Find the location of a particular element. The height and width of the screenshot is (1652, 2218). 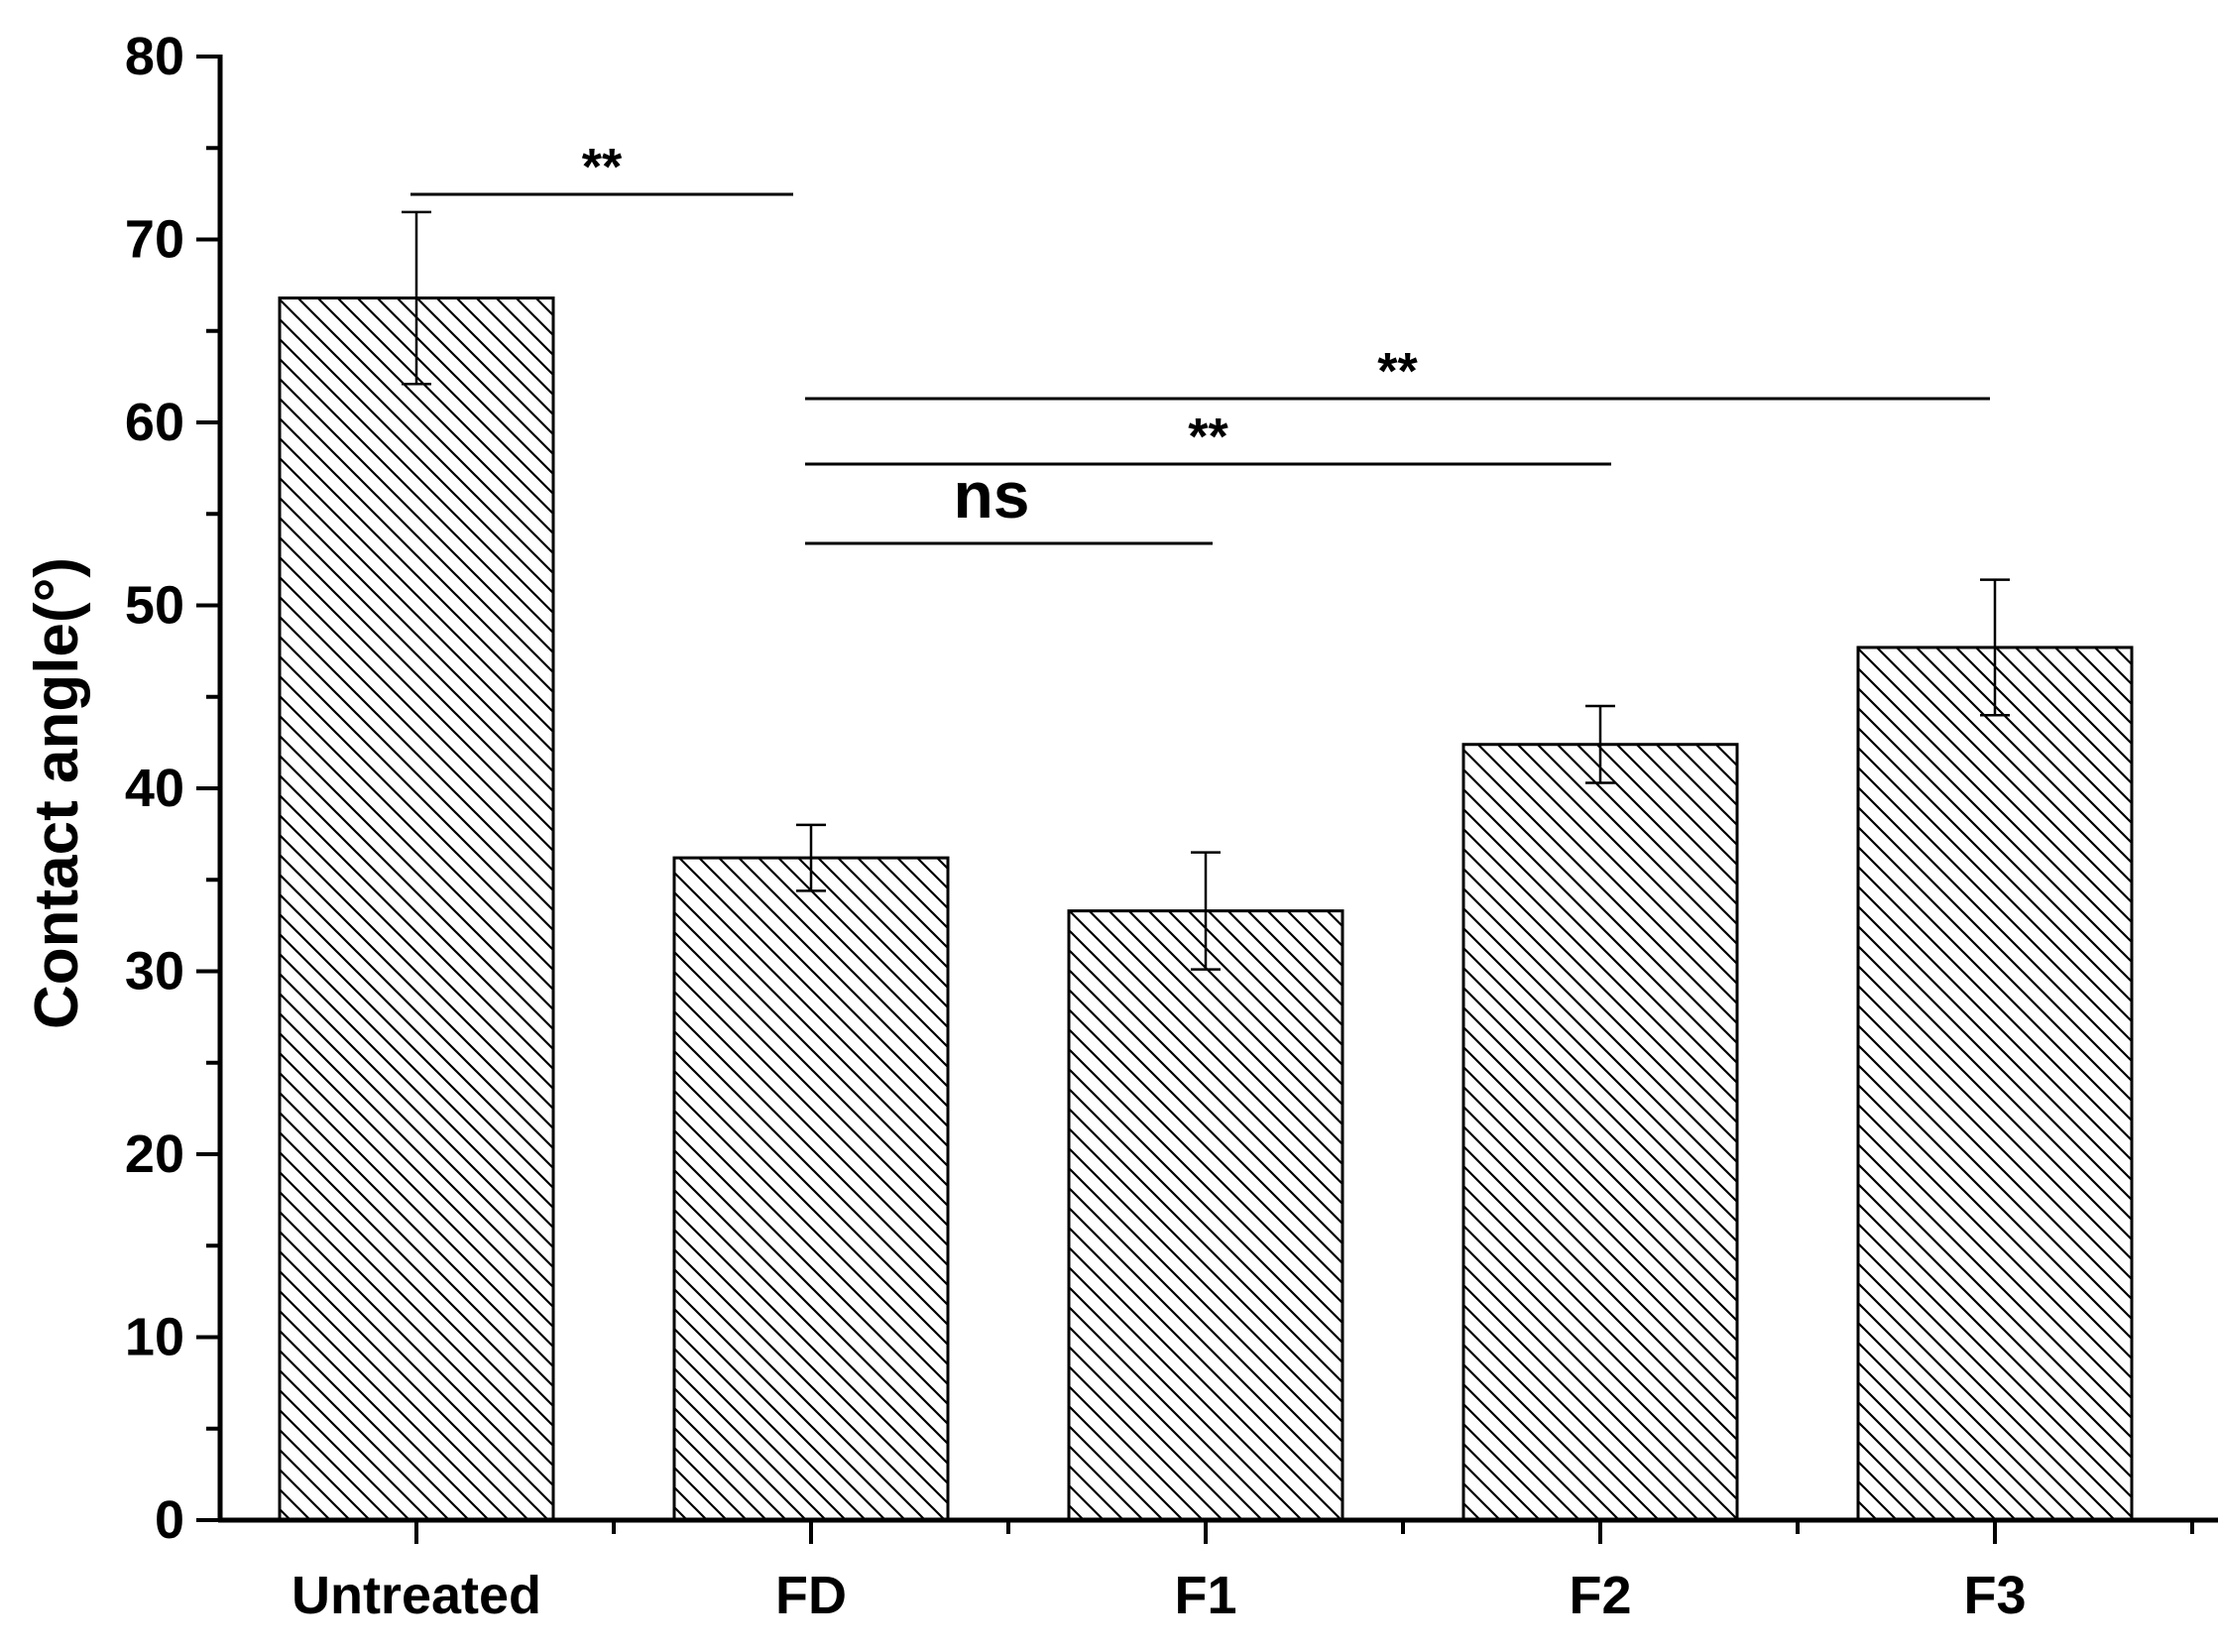

y-tick-label-0: 0 is located at coordinates (169, 1520).